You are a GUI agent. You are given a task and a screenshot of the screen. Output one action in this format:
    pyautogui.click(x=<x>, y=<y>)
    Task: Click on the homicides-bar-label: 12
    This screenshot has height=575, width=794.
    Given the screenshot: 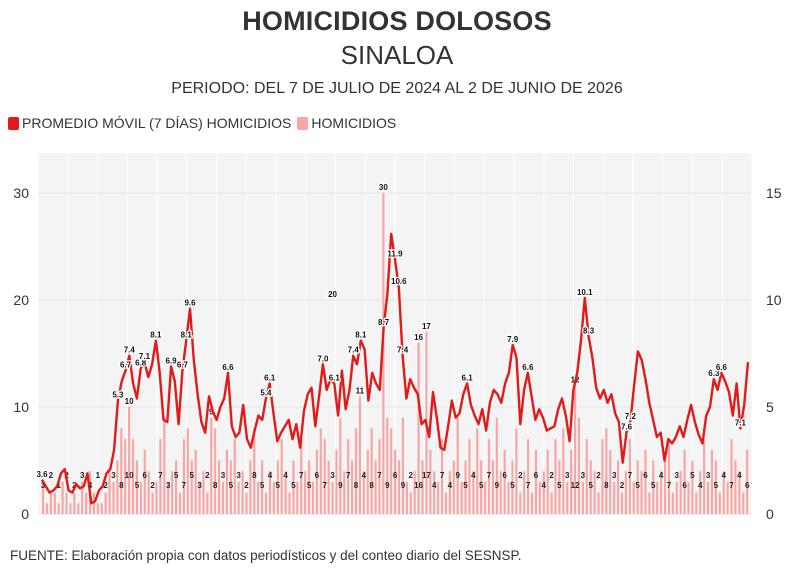 What is the action you would take?
    pyautogui.click(x=575, y=485)
    